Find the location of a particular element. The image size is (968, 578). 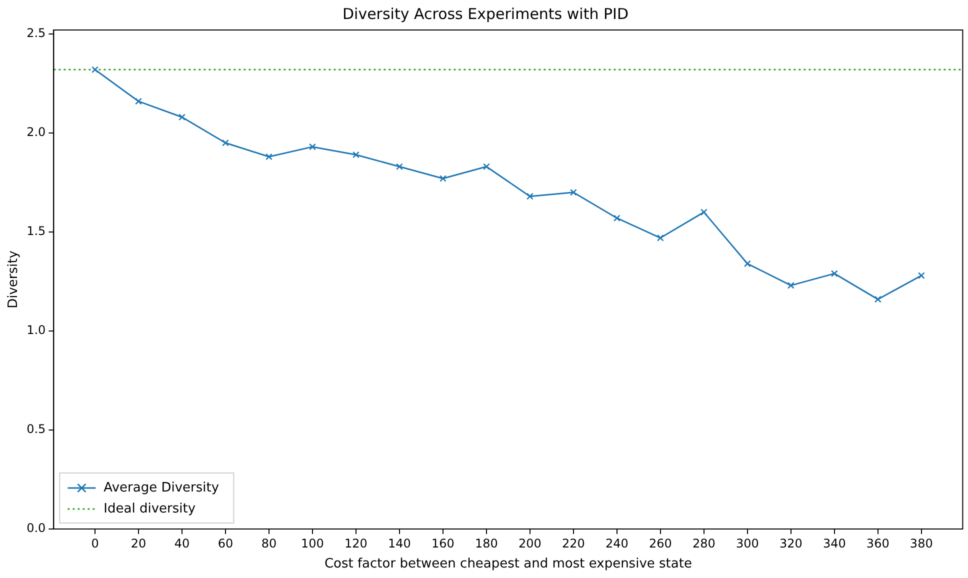

x-tick-label: 260 is located at coordinates (660, 543).